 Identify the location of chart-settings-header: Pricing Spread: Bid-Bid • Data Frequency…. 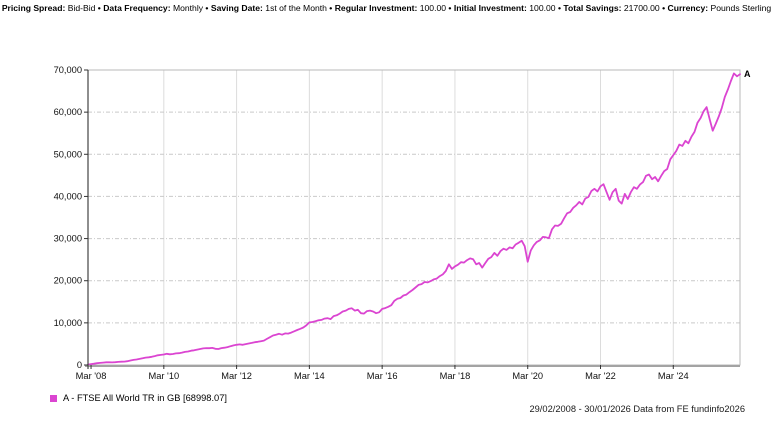
(386, 8).